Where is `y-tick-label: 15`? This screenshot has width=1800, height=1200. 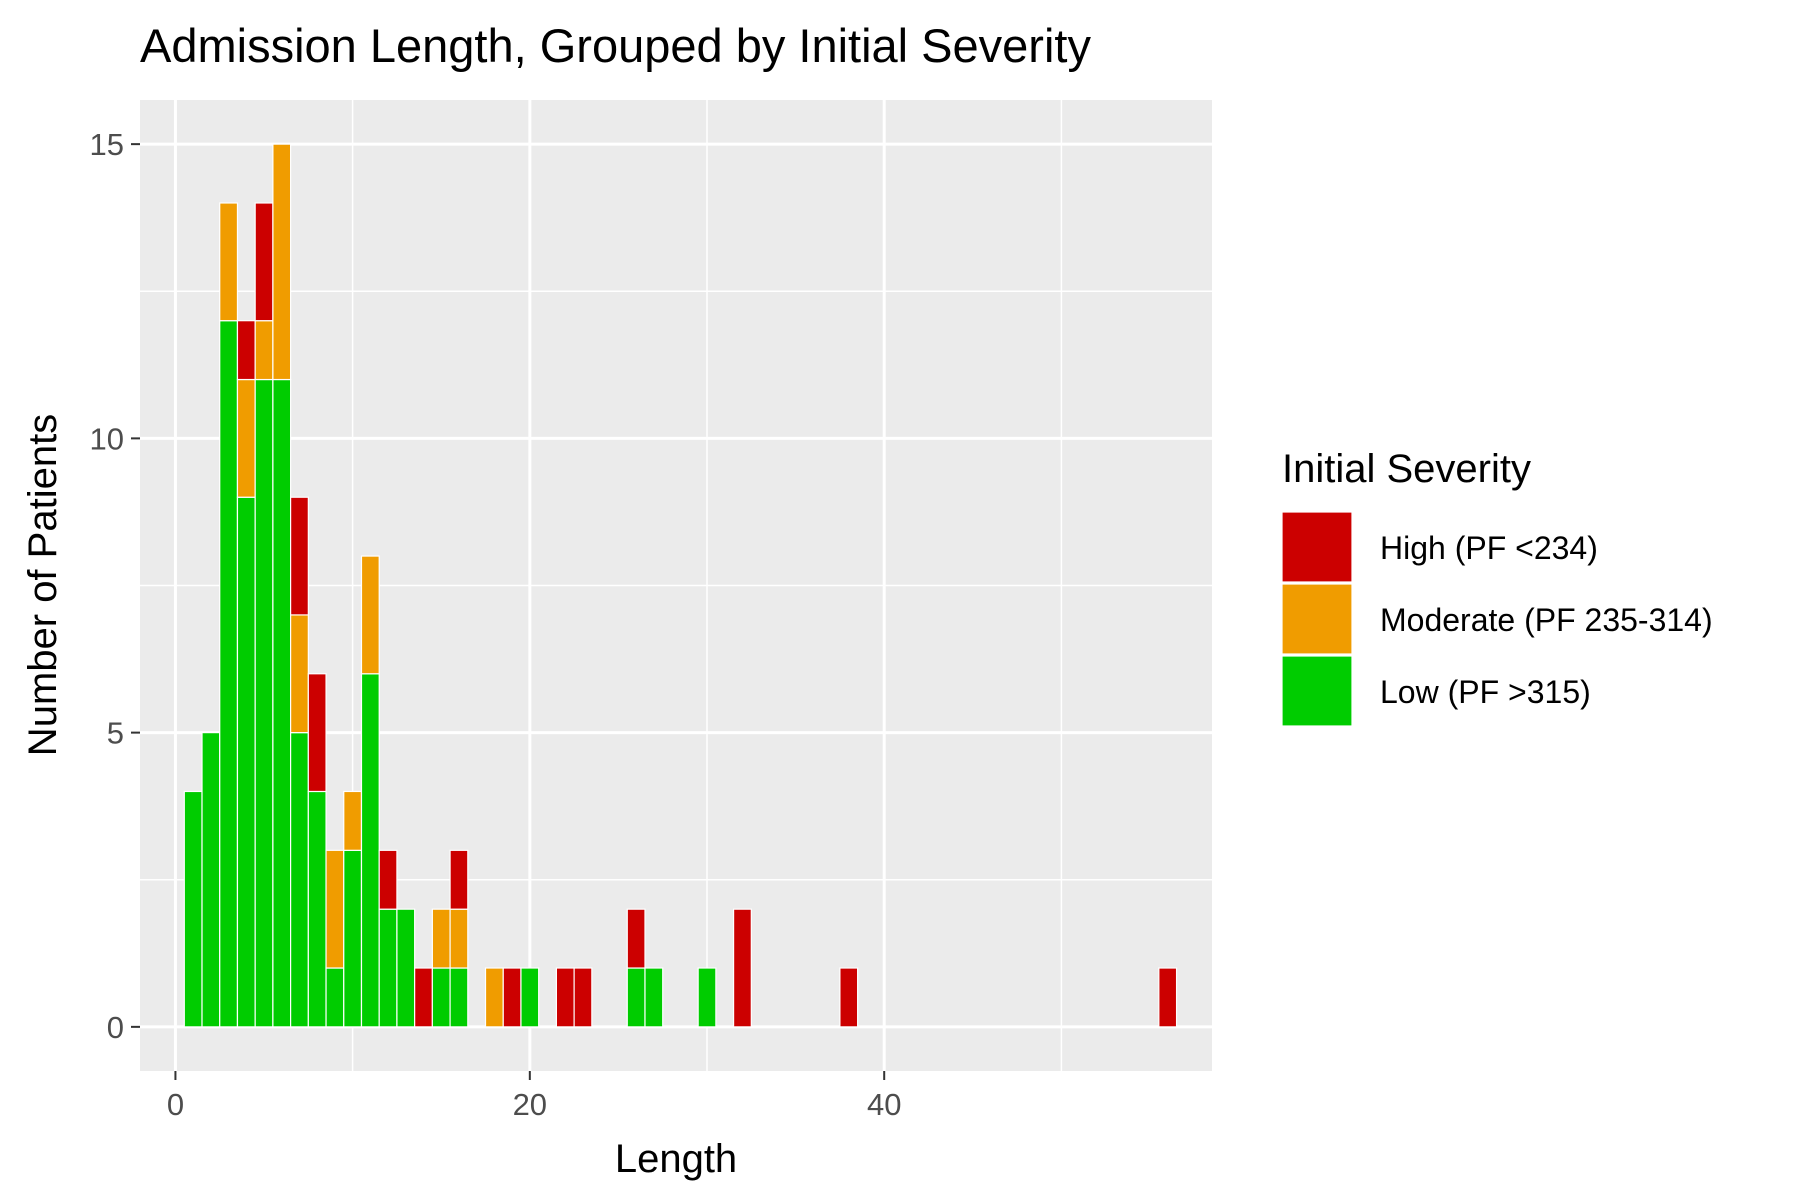 y-tick-label: 15 is located at coordinates (107, 144).